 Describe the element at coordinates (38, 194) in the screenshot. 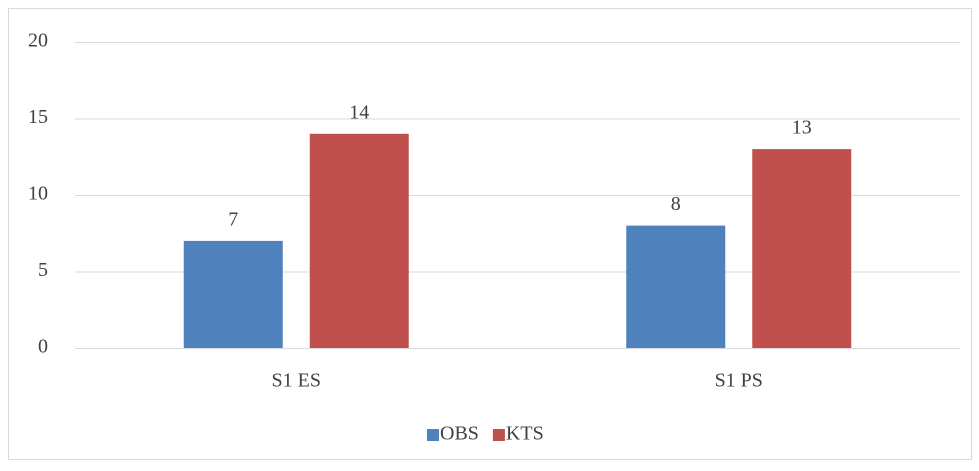

I see `y-tick-label: 10` at that location.